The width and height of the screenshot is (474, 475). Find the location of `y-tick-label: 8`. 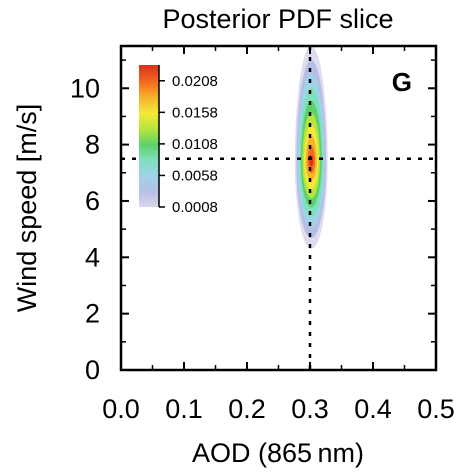

y-tick-label: 8 is located at coordinates (92, 145).